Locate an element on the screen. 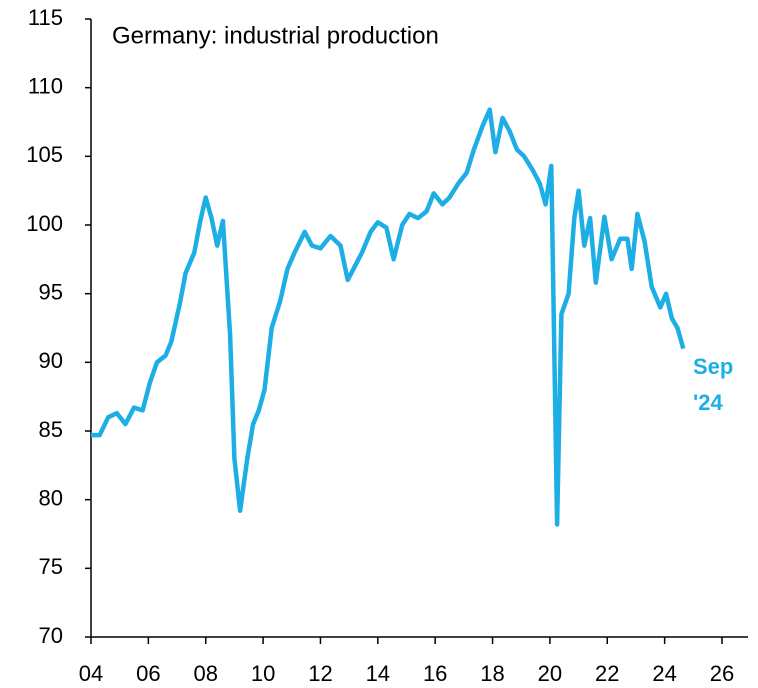 The image size is (758, 688). x-tick-label: 18 is located at coordinates (492, 673).